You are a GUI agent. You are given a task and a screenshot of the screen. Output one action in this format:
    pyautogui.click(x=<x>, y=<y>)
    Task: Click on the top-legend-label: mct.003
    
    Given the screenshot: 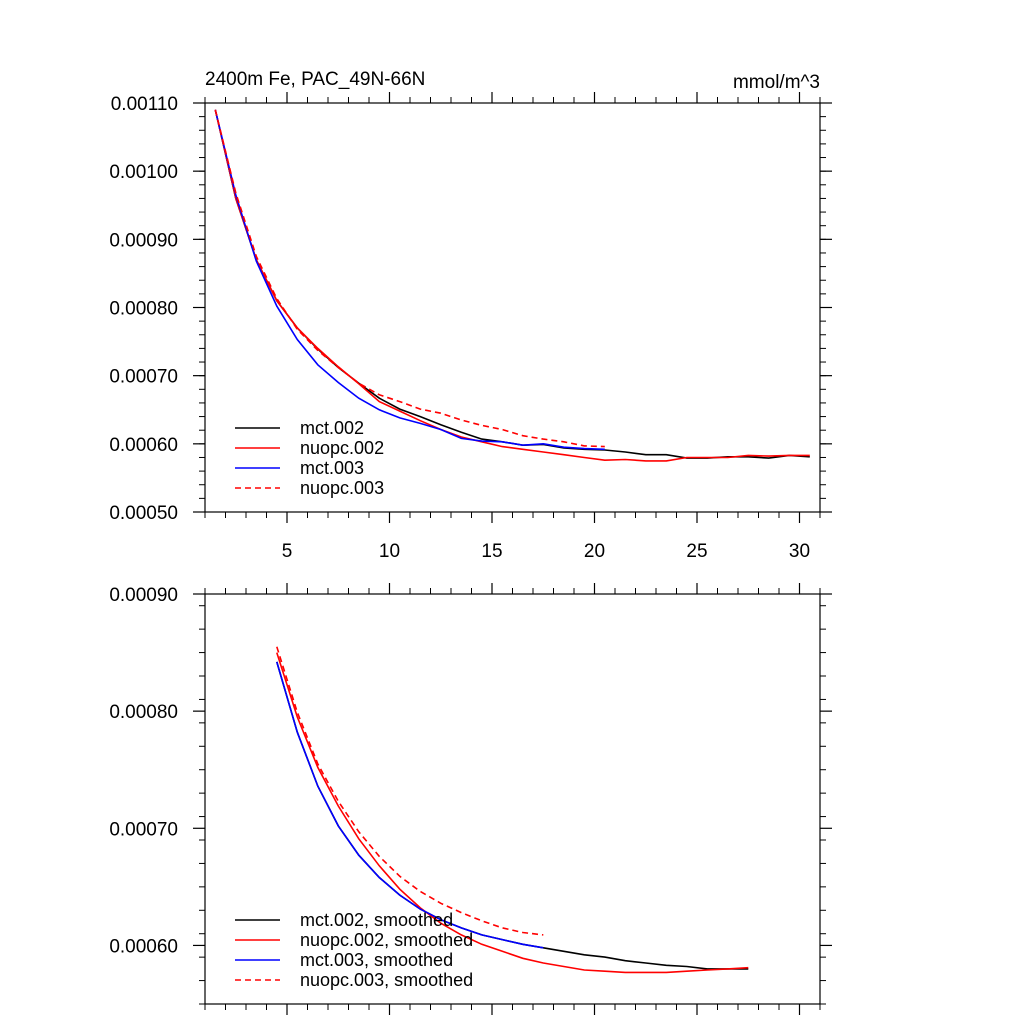 What is the action you would take?
    pyautogui.click(x=332, y=468)
    